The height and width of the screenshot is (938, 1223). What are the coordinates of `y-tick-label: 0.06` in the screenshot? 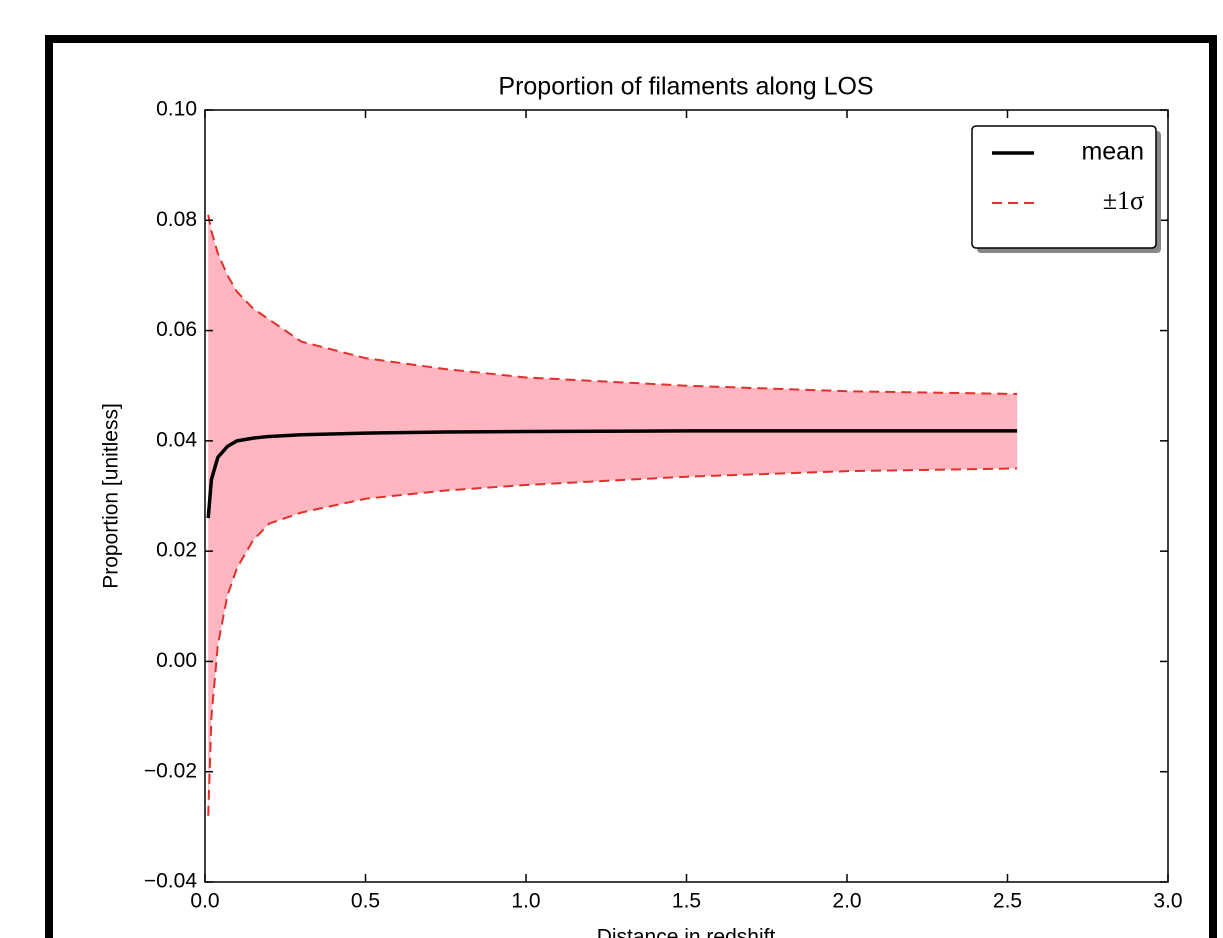 It's located at (176, 329).